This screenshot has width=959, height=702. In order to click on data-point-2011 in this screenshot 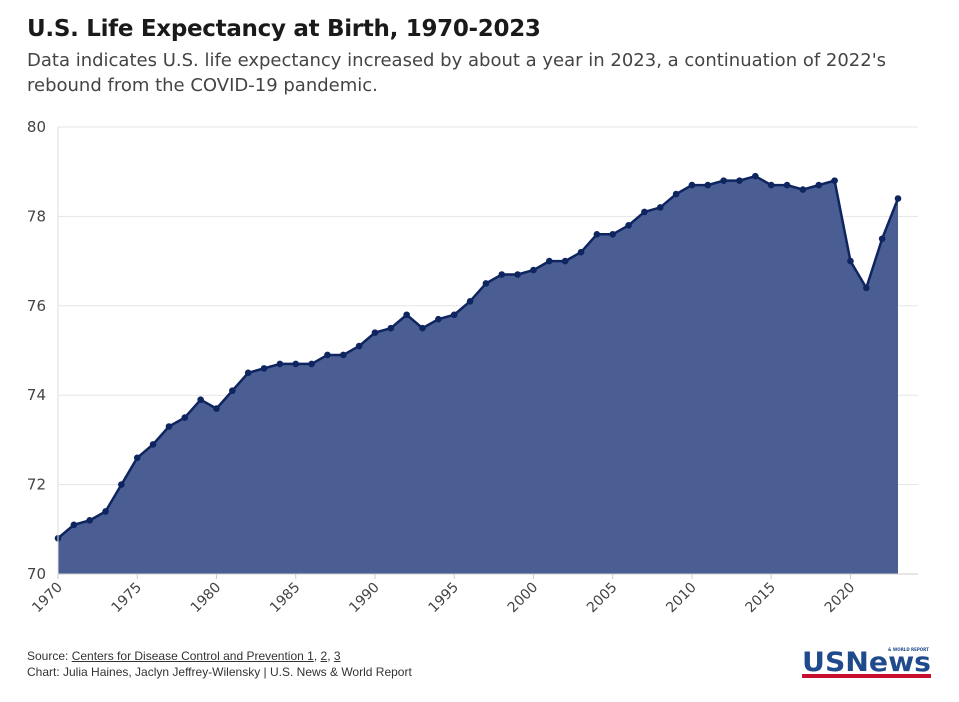, I will do `click(708, 185)`.